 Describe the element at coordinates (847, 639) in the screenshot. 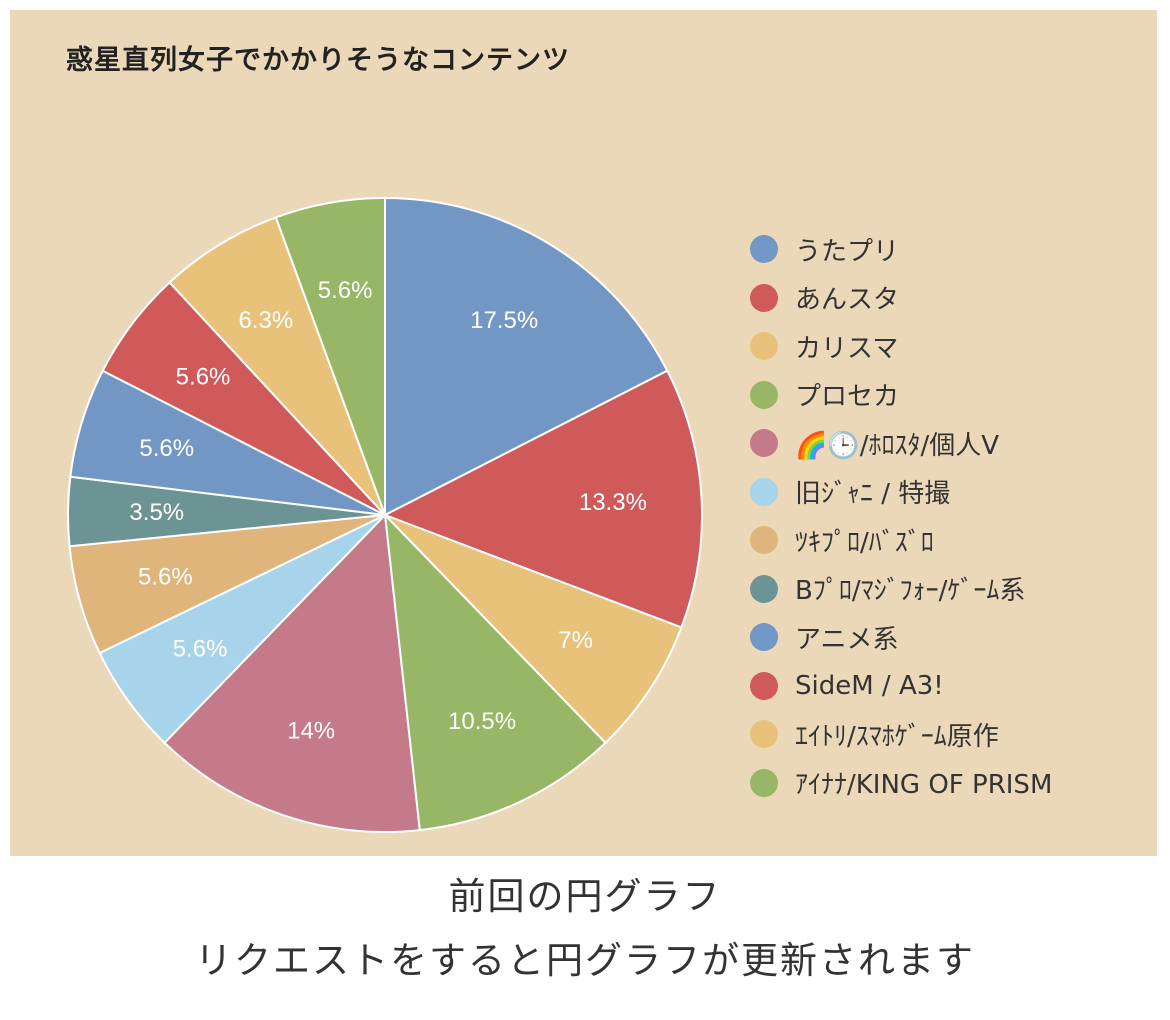

I see `legend-label: アニメ系` at that location.